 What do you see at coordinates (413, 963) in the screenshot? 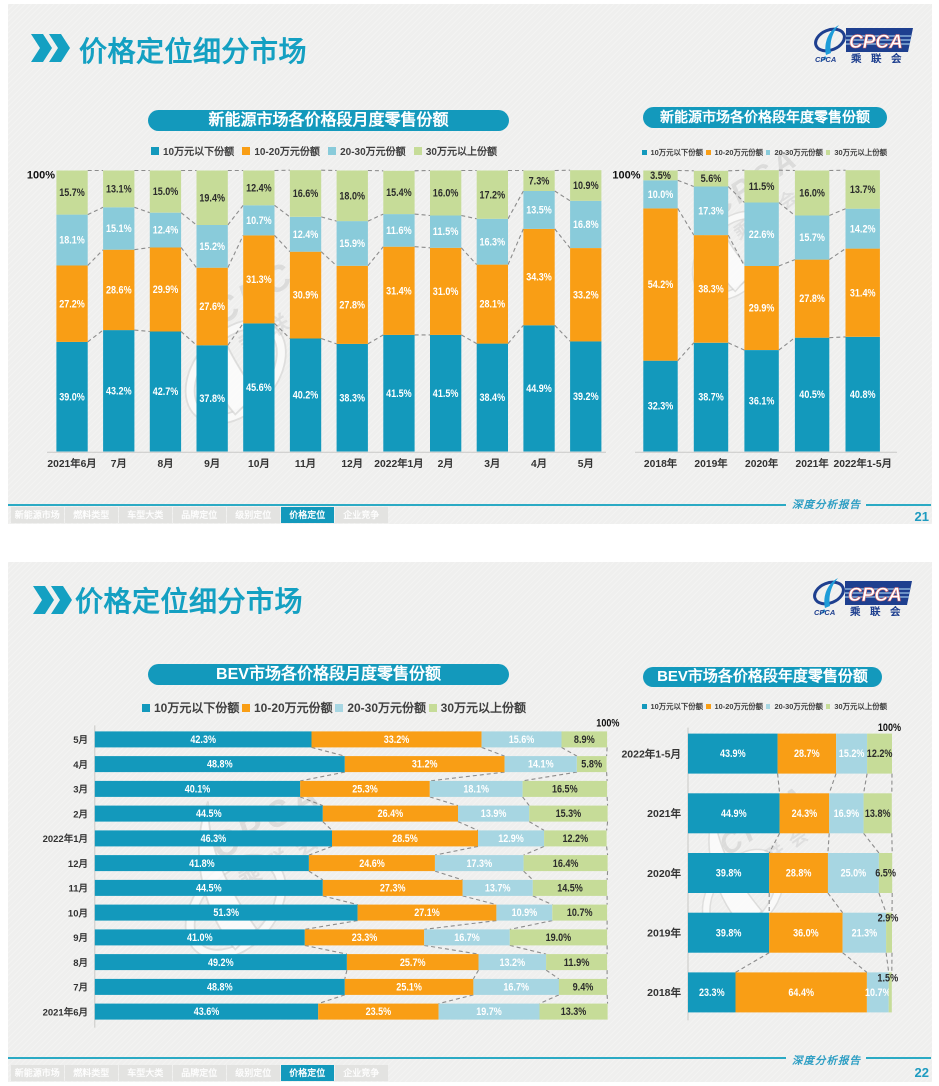
I see `svg-text: 25.7%` at bounding box center [413, 963].